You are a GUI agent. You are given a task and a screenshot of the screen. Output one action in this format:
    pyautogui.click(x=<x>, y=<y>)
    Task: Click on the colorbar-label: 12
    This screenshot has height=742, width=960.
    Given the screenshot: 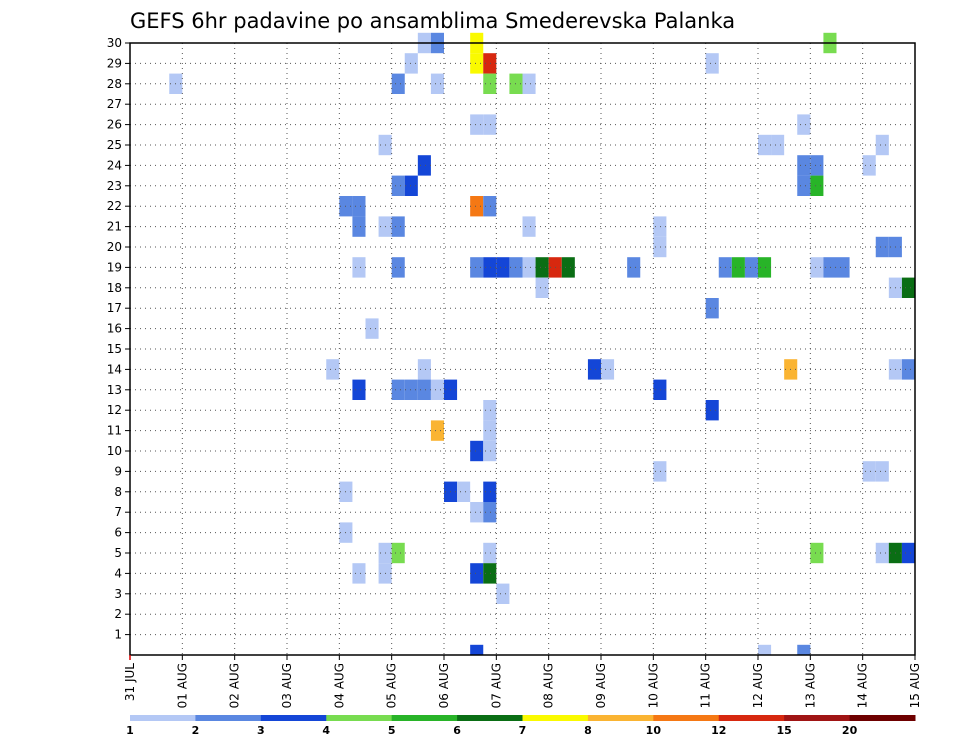 What is the action you would take?
    pyautogui.click(x=718, y=730)
    